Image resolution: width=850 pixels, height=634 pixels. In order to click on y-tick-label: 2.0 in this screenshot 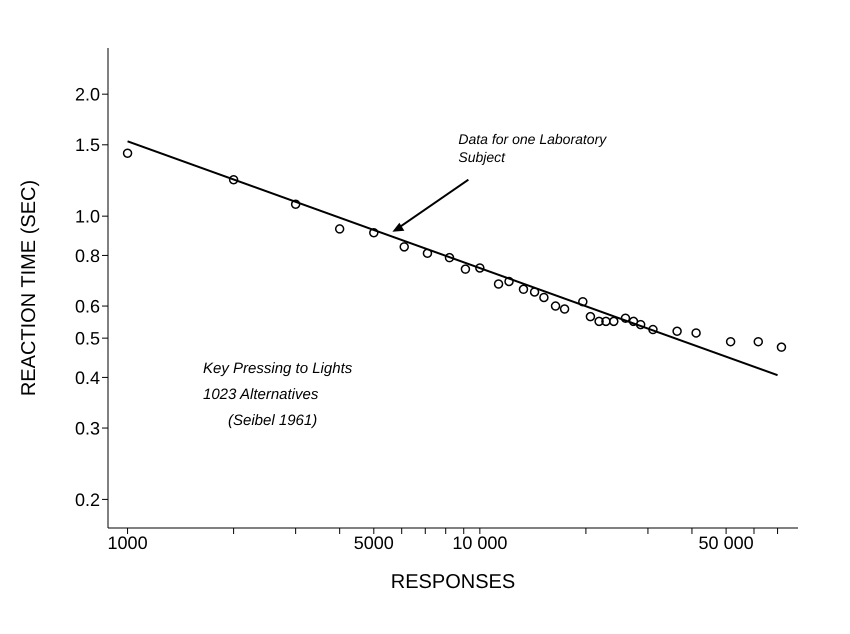, I will do `click(87, 94)`.